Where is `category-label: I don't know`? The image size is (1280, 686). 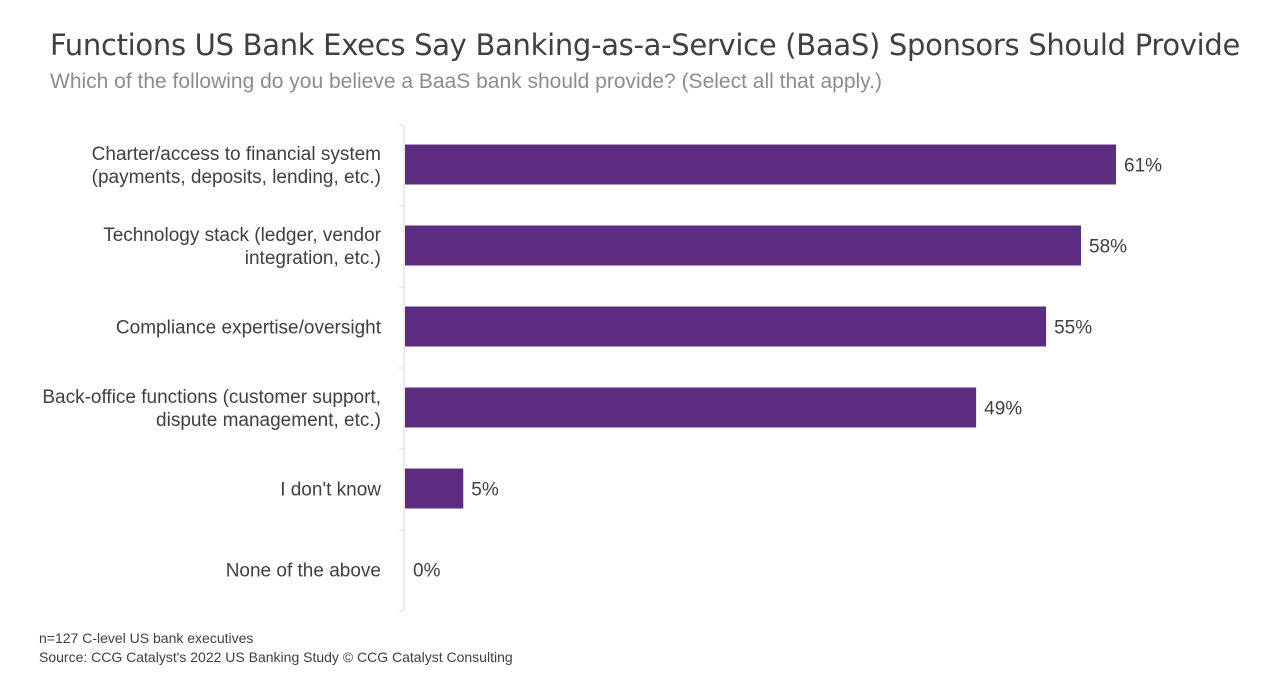
category-label: I don't know is located at coordinates (330, 490).